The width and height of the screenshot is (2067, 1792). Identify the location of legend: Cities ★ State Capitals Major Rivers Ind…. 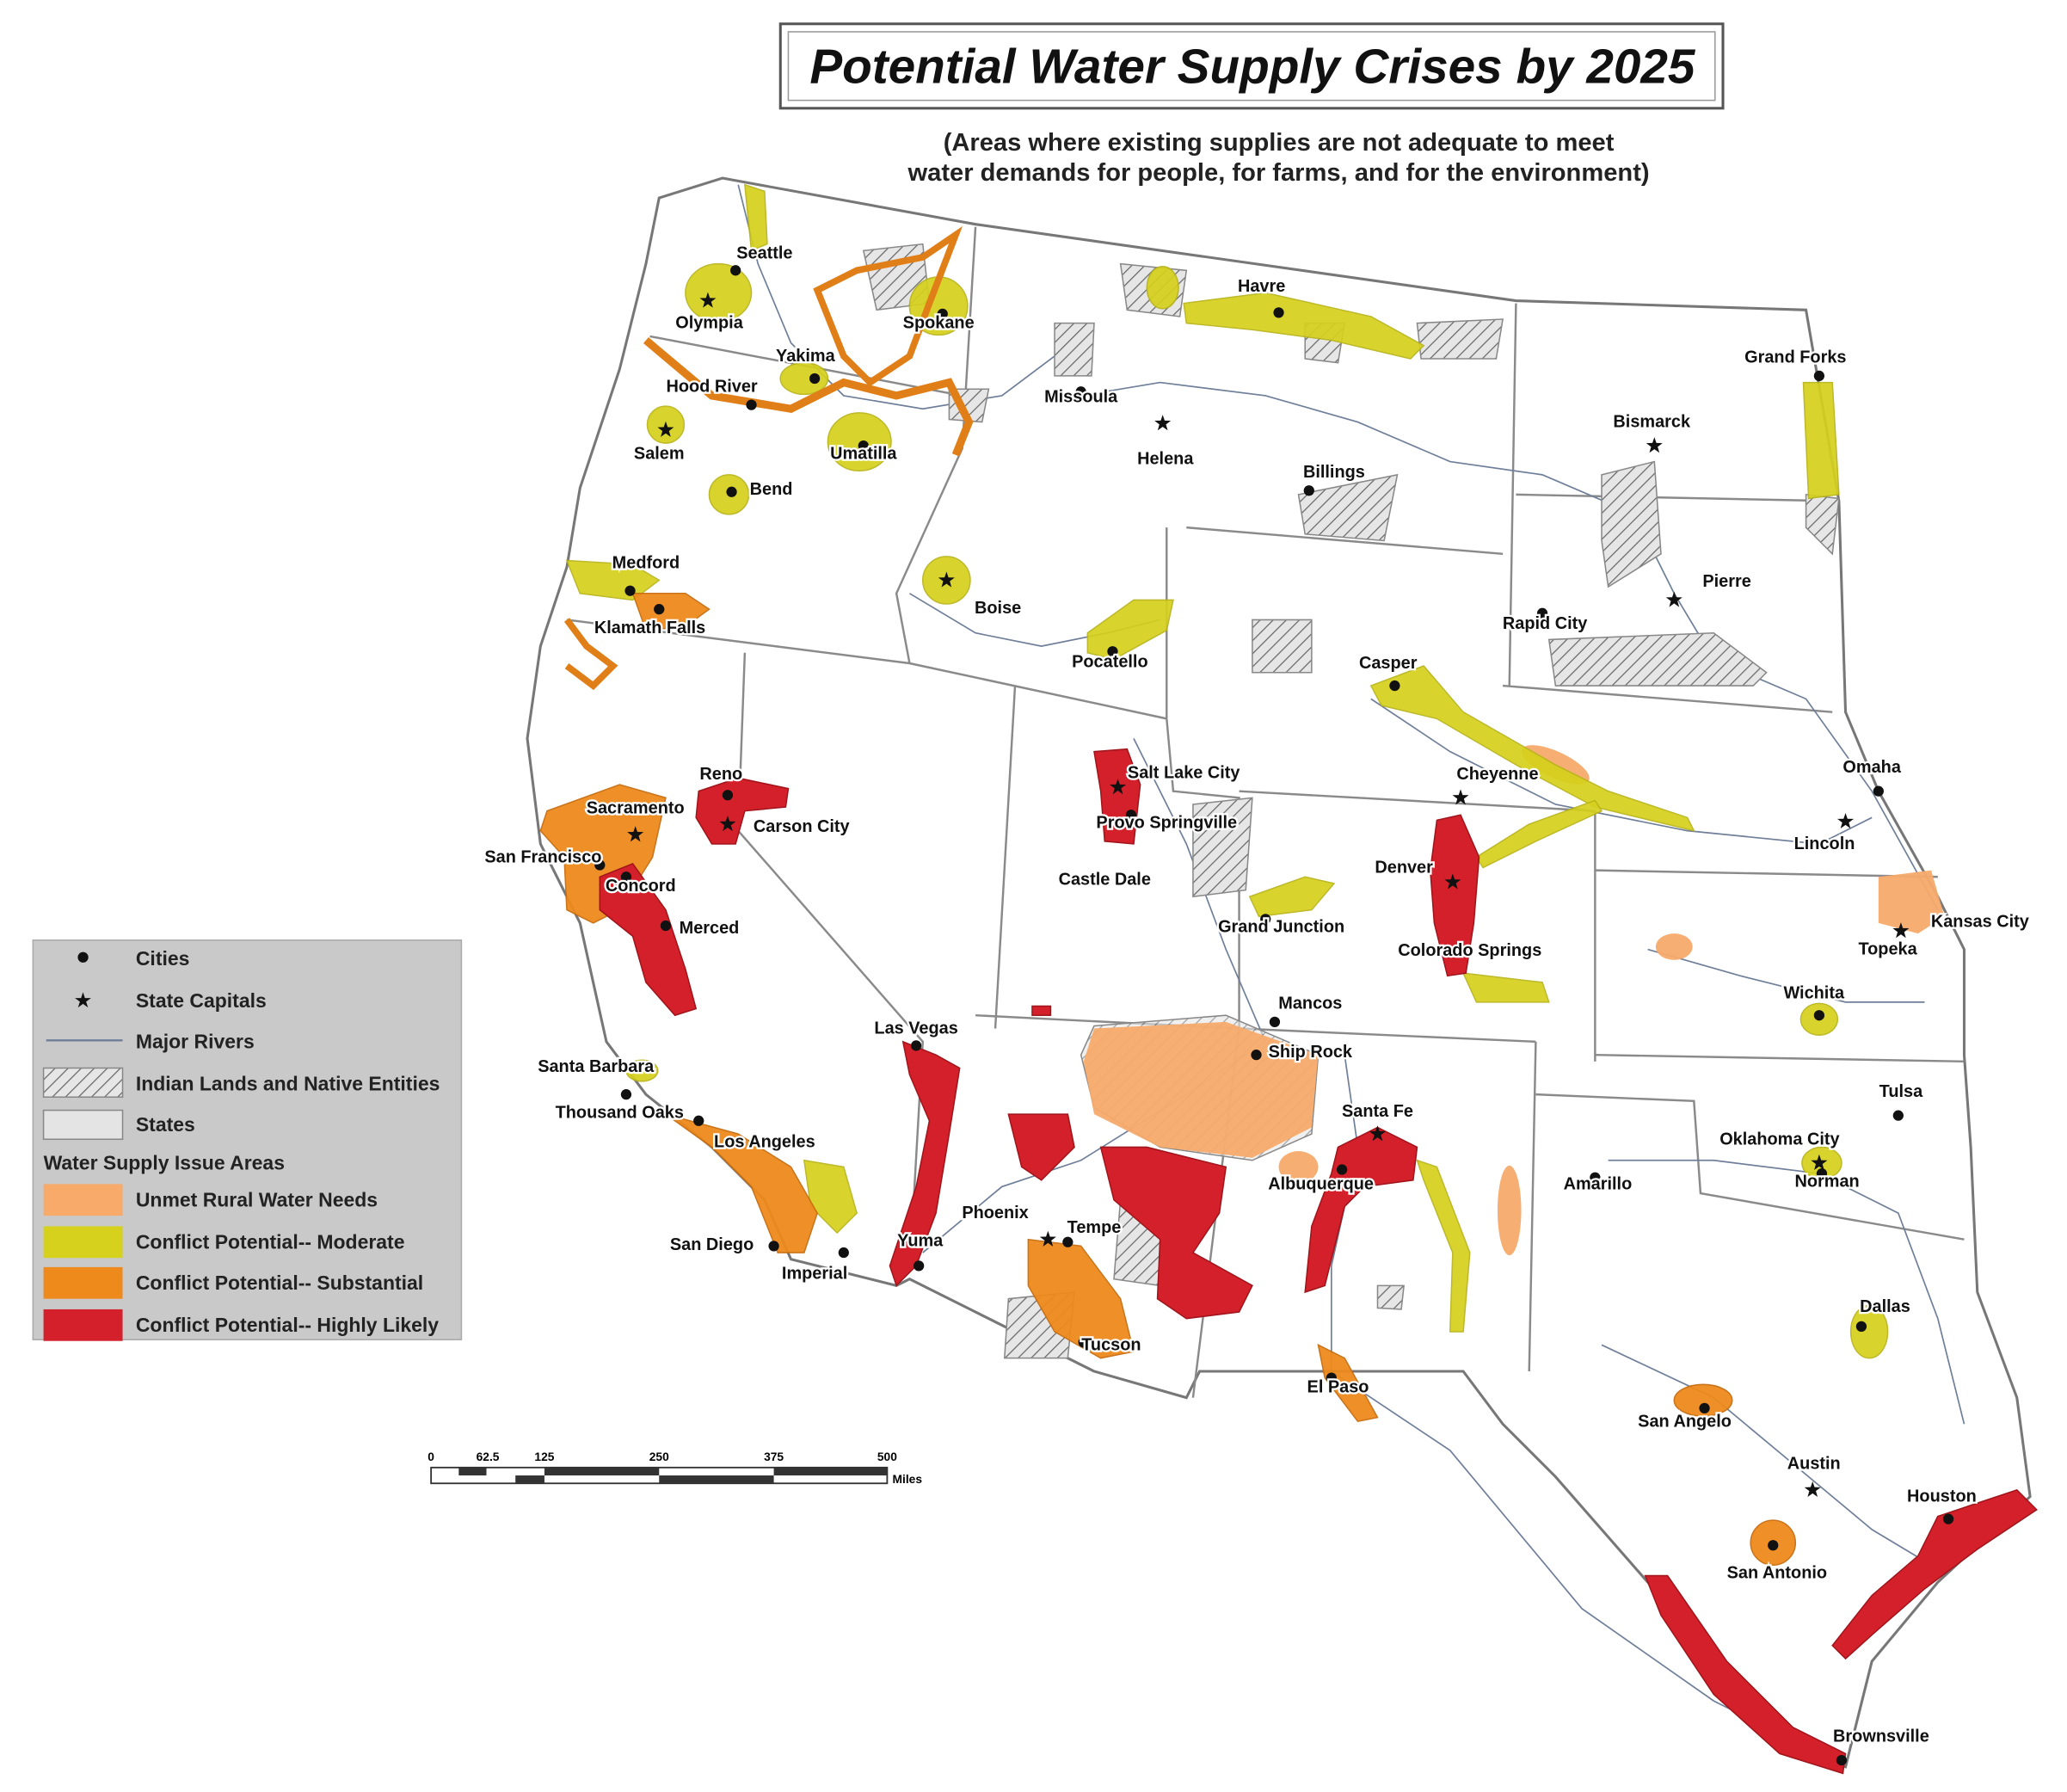
(247, 1140).